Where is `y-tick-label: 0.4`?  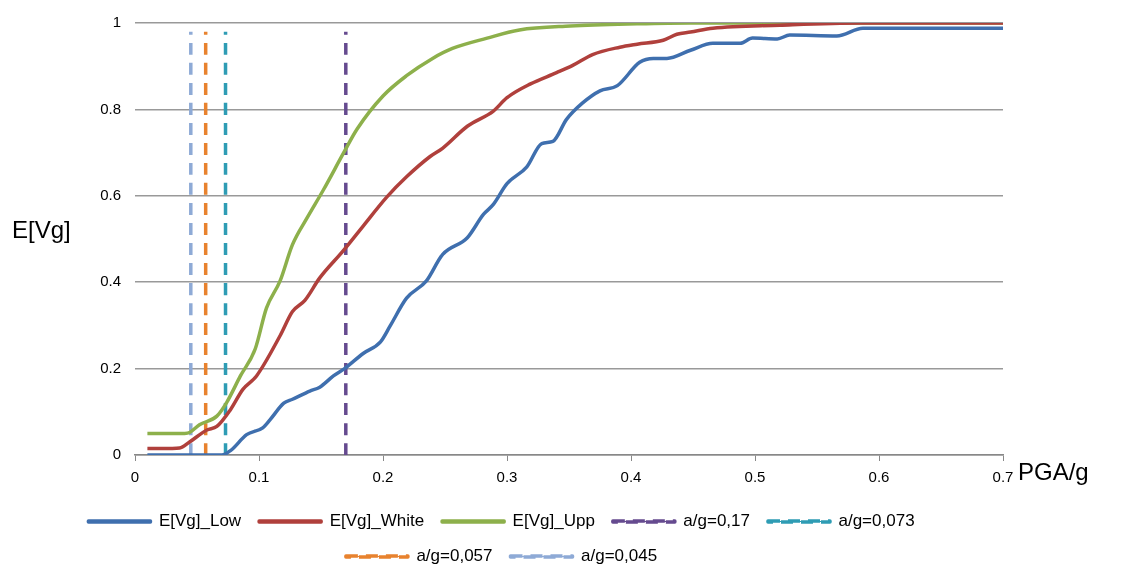
y-tick-label: 0.4 is located at coordinates (110, 281).